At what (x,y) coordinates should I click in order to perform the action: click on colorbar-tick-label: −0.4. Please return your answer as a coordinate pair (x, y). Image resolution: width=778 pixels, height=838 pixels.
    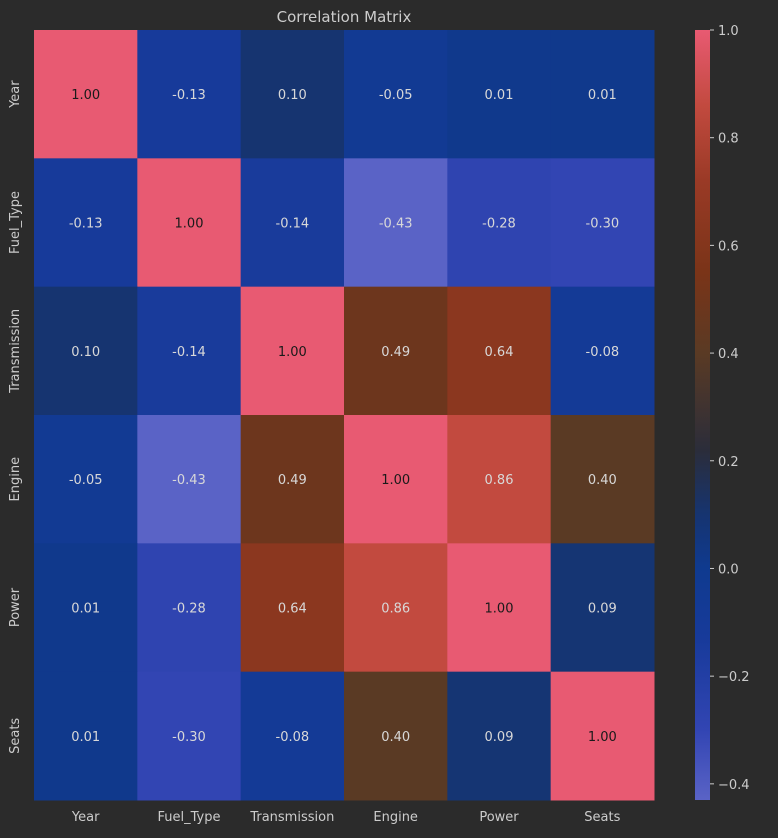
    Looking at the image, I should click on (734, 785).